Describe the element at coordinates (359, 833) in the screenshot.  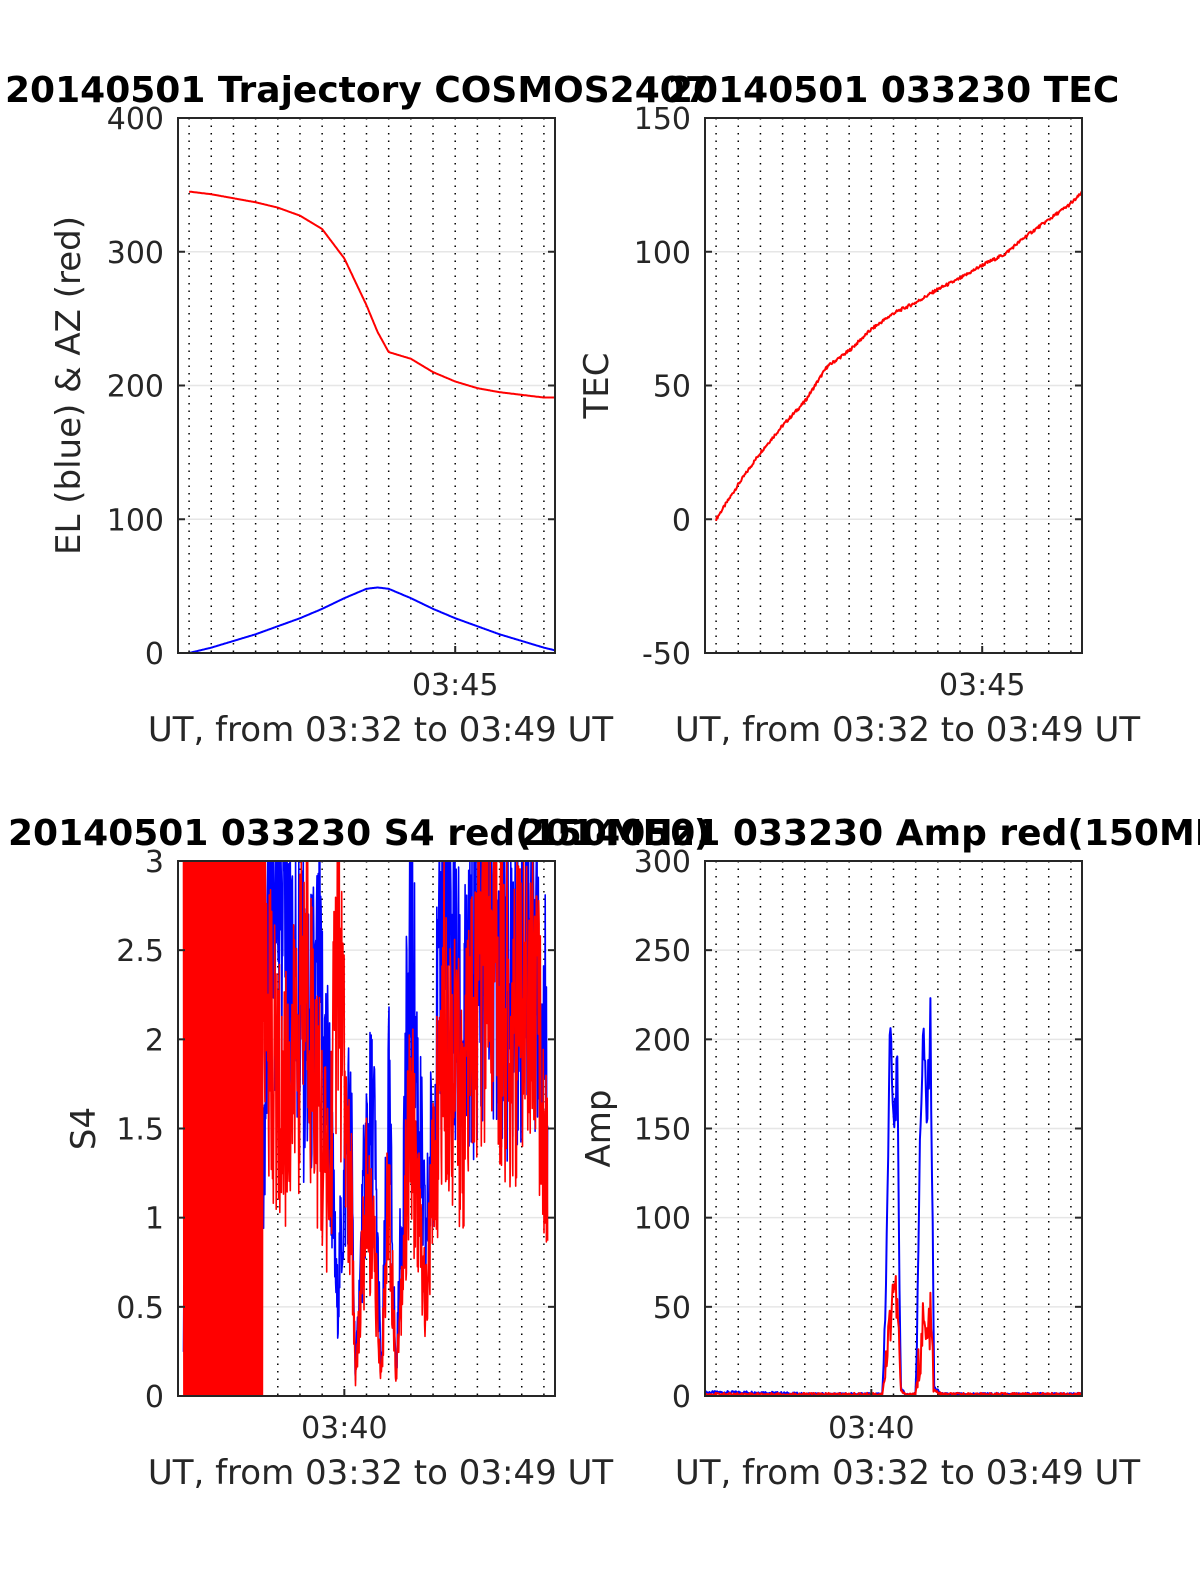
I see `chart-title: 20140501 033230 S4 red(150MHz)` at that location.